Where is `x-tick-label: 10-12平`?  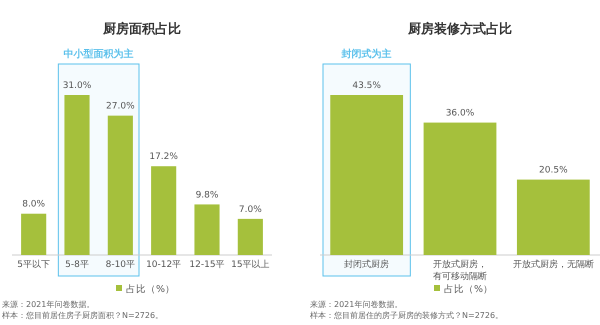 x-tick-label: 10-12平 is located at coordinates (163, 265).